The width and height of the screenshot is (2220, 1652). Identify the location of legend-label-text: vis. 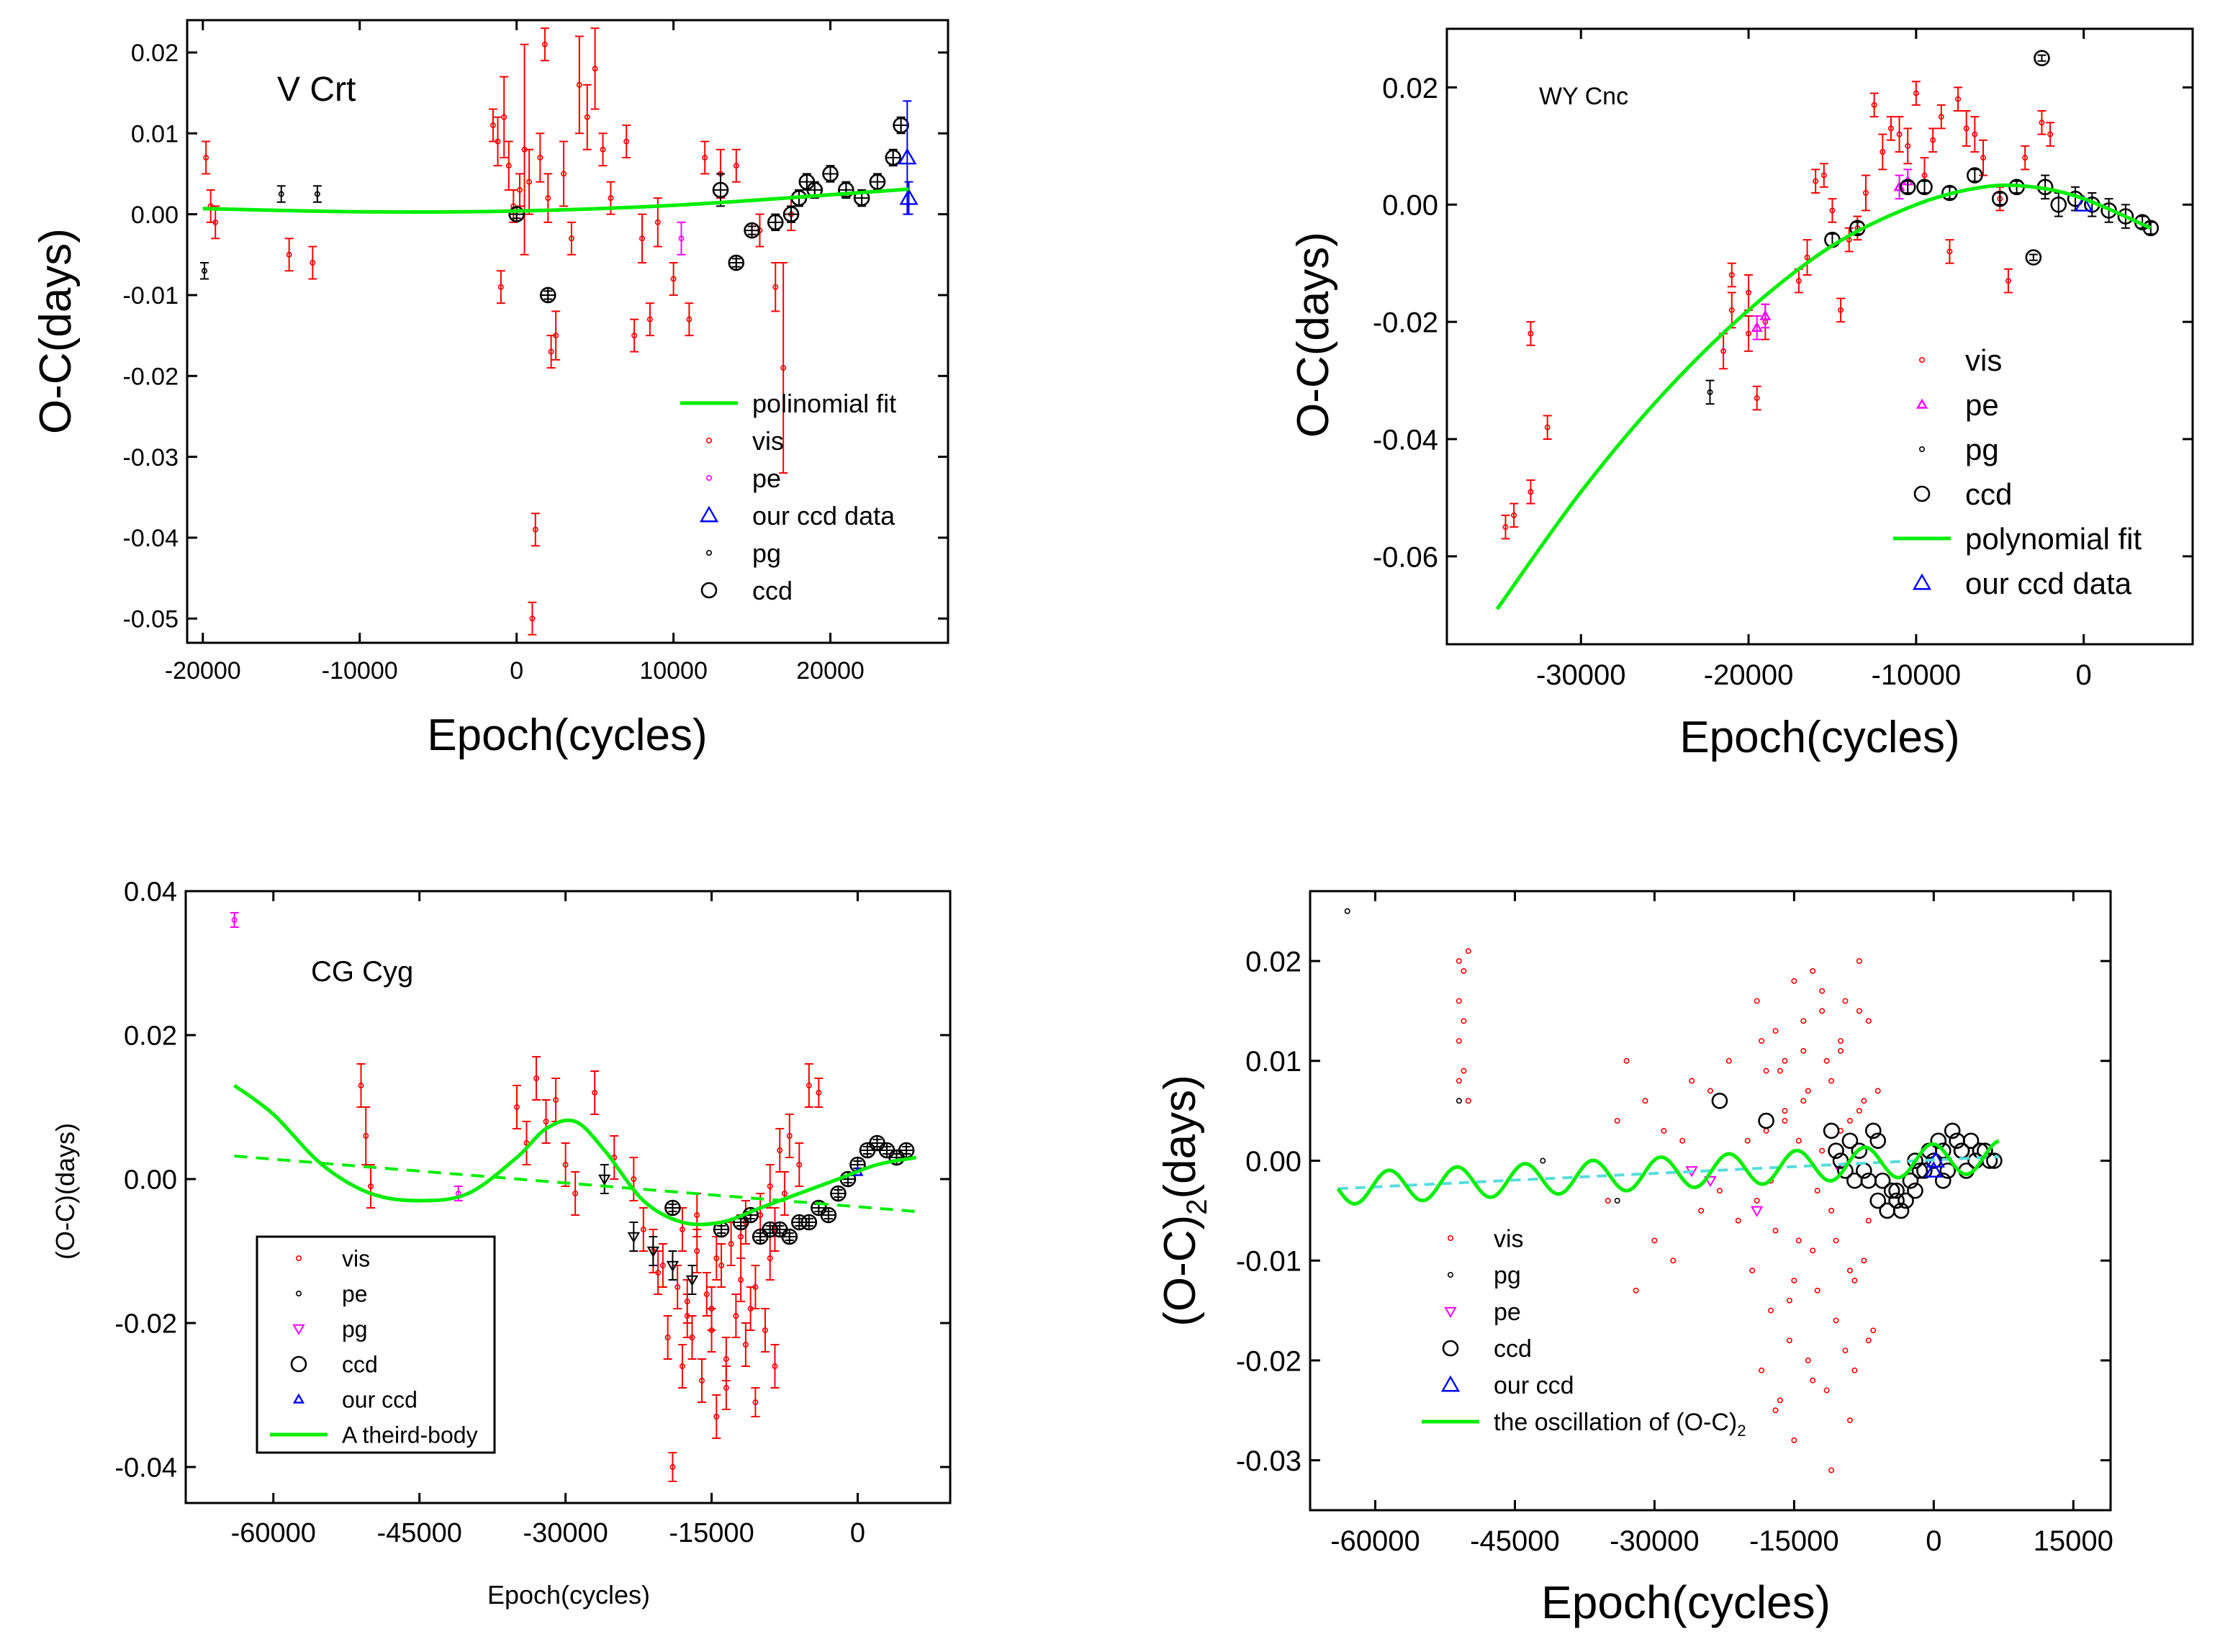
(1509, 1238).